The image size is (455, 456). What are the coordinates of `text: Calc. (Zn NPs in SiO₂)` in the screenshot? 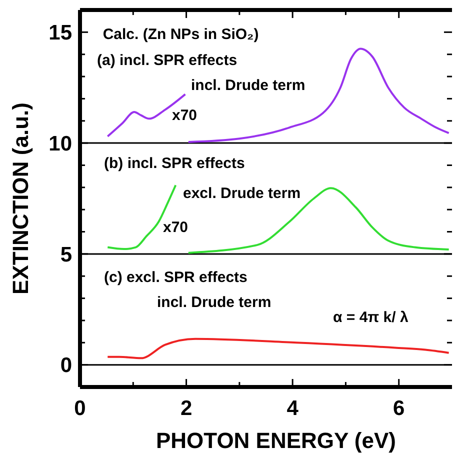 It's located at (180, 34).